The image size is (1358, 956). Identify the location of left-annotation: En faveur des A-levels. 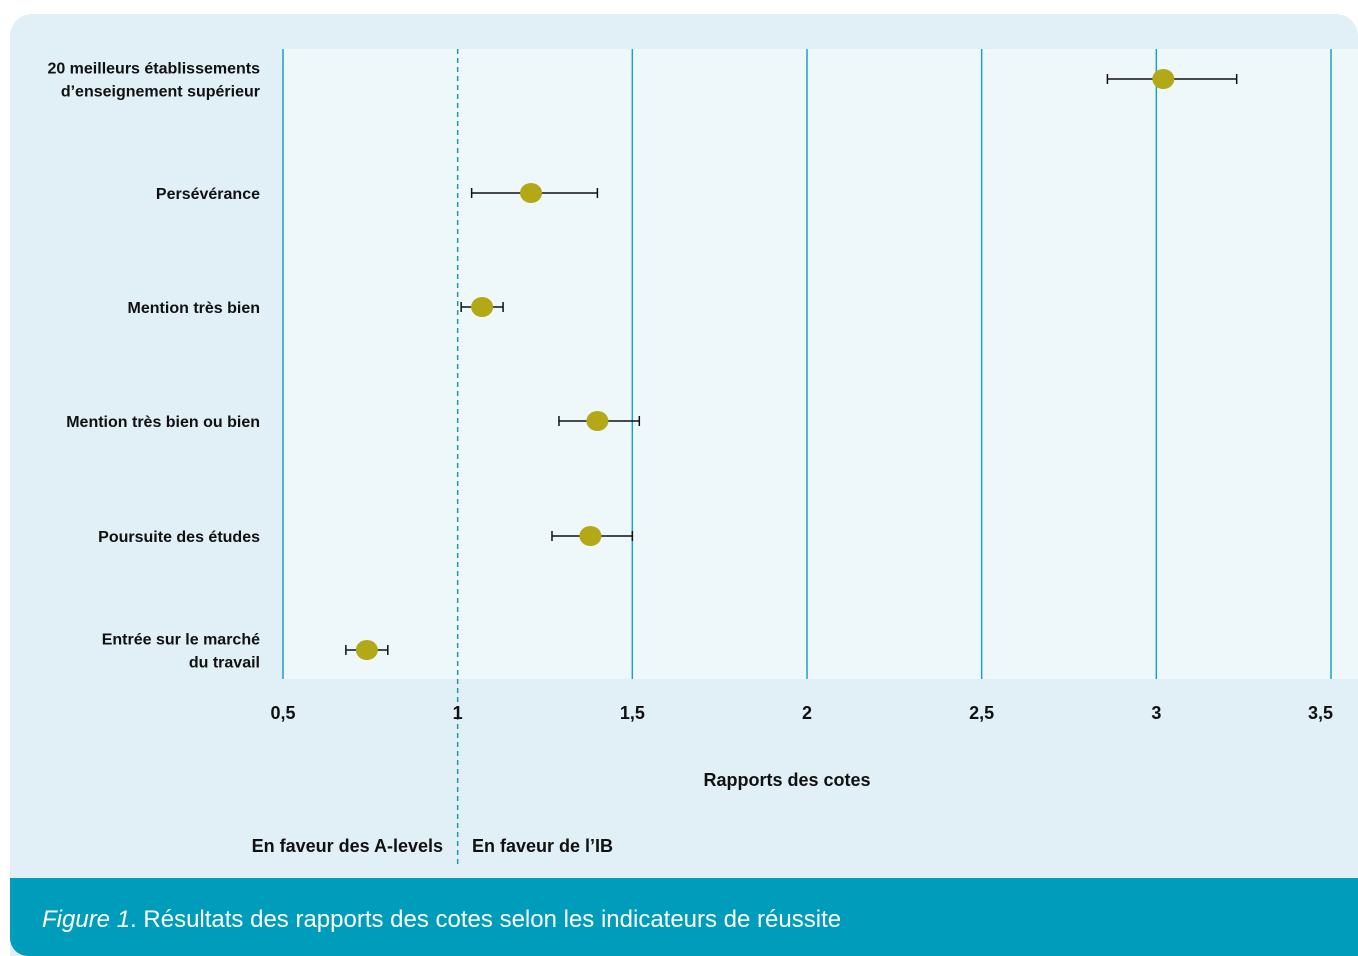
(347, 846).